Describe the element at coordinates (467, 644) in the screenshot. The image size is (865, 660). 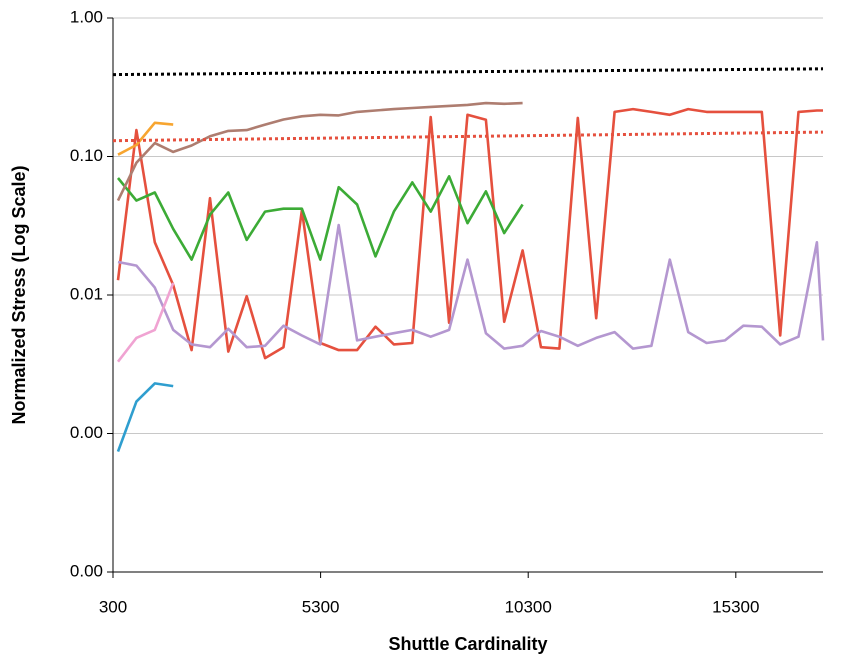
I see `x-axis-title: Shuttle Cardinality` at that location.